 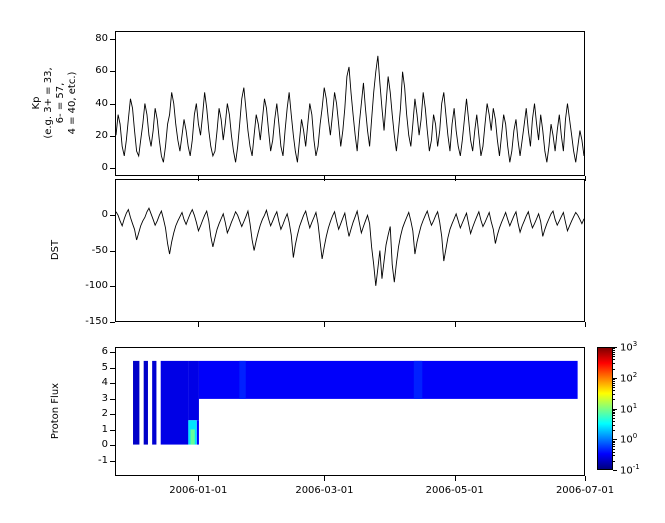 I want to click on proton-ytick-label: 6, so click(x=104, y=352).